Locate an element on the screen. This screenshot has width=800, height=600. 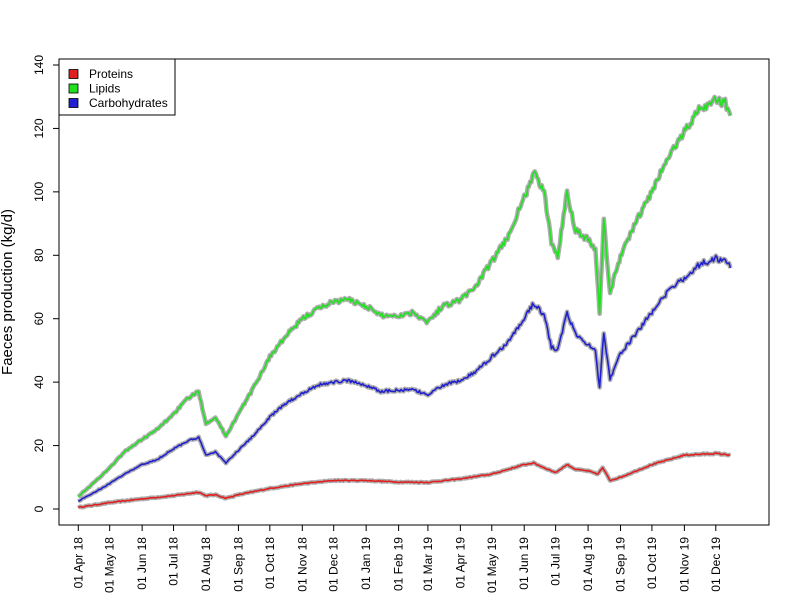
x-tick-label: 01 Jun 19 is located at coordinates (524, 563).